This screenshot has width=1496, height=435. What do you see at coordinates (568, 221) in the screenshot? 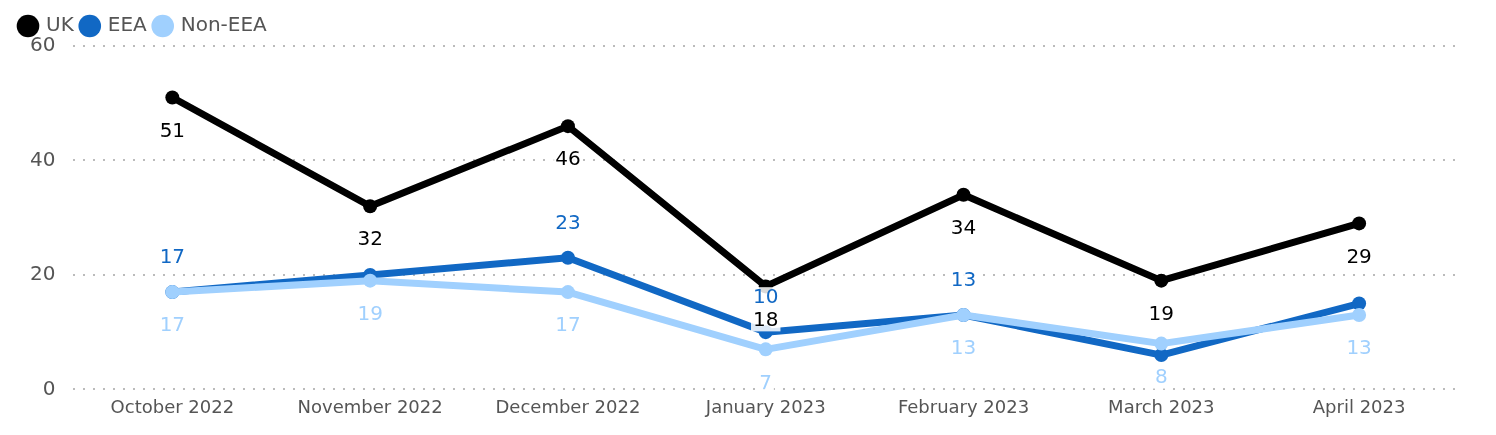
I see `data-label: 23` at bounding box center [568, 221].